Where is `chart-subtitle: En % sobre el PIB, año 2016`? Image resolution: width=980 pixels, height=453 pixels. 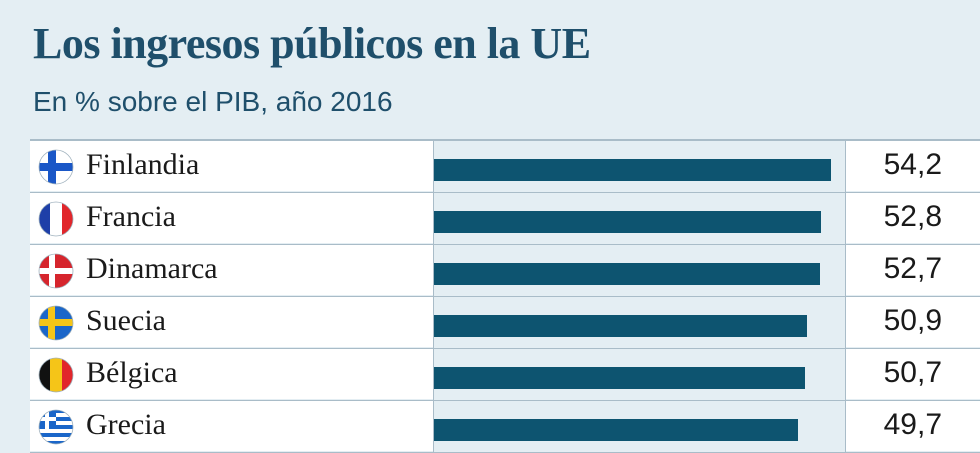 chart-subtitle: En % sobre el PIB, año 2016 is located at coordinates (213, 101).